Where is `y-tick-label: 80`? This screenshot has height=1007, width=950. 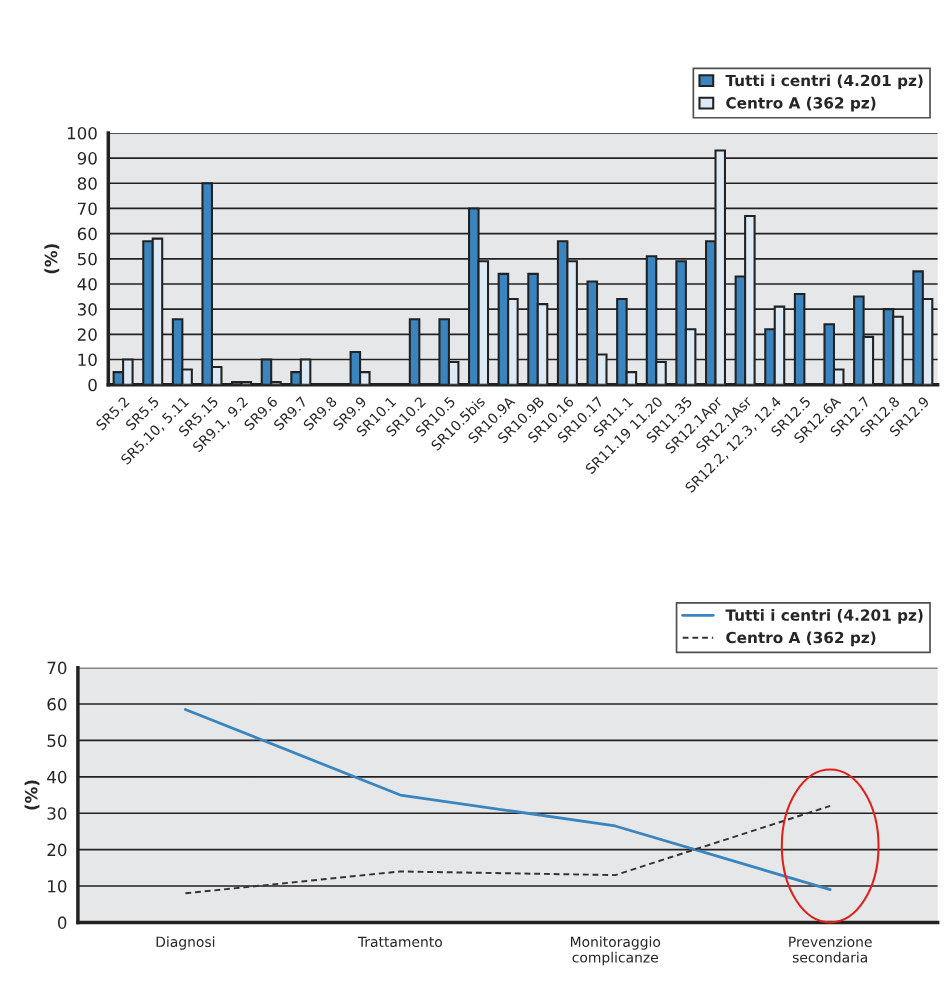 y-tick-label: 80 is located at coordinates (87, 183).